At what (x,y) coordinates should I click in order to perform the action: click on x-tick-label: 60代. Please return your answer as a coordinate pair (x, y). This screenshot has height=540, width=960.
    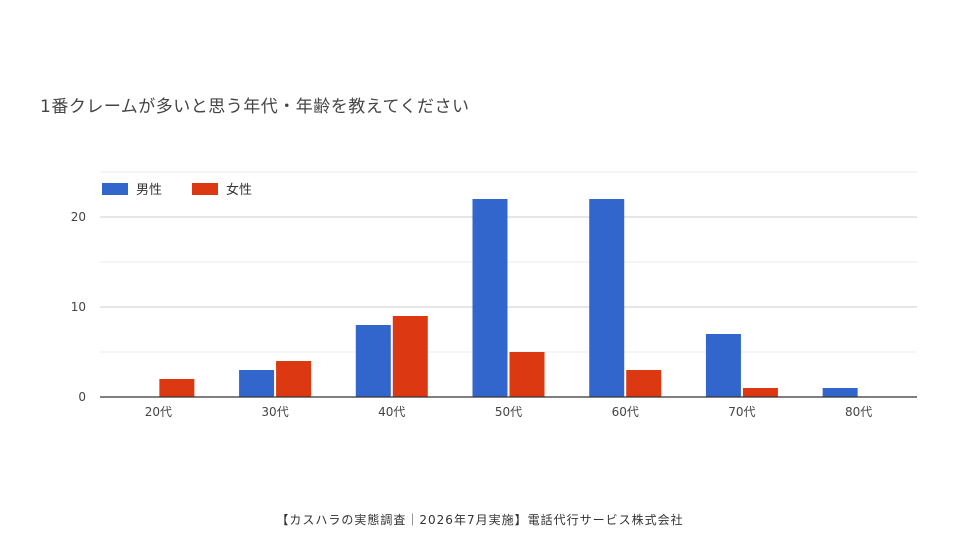
    Looking at the image, I should click on (625, 412).